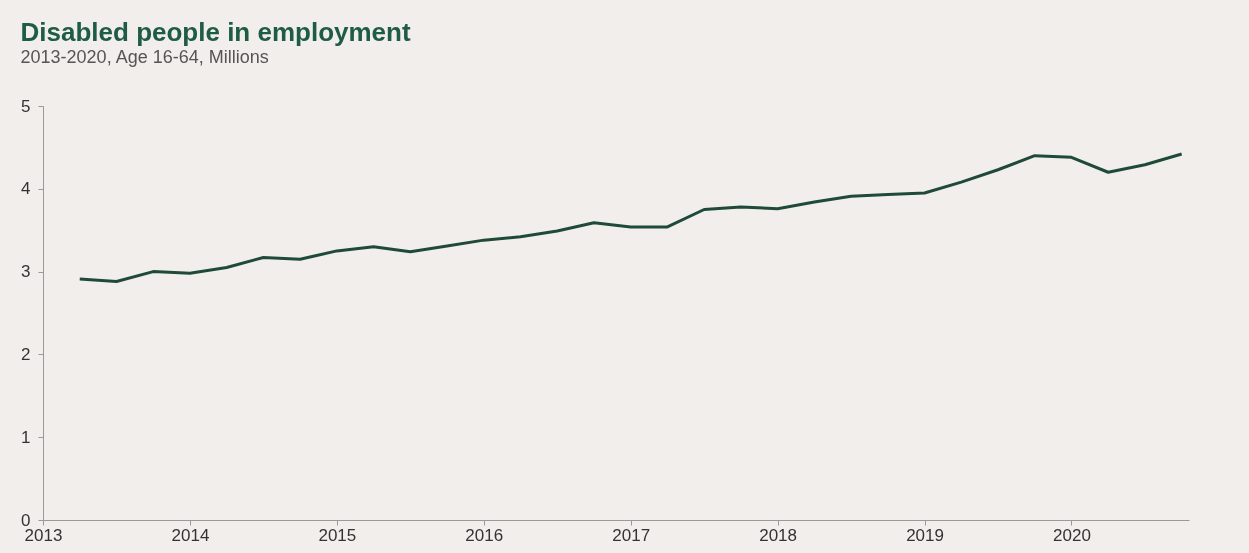 Image resolution: width=1249 pixels, height=553 pixels. I want to click on y-tick-label: 4, so click(26, 189).